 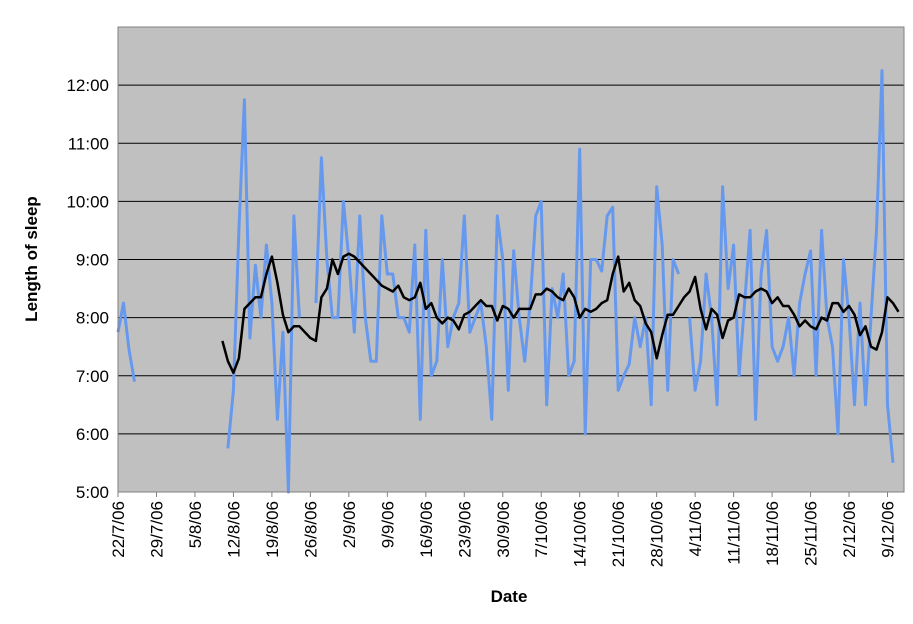 What do you see at coordinates (849, 529) in the screenshot?
I see `x-tick-label: 2/12/06` at bounding box center [849, 529].